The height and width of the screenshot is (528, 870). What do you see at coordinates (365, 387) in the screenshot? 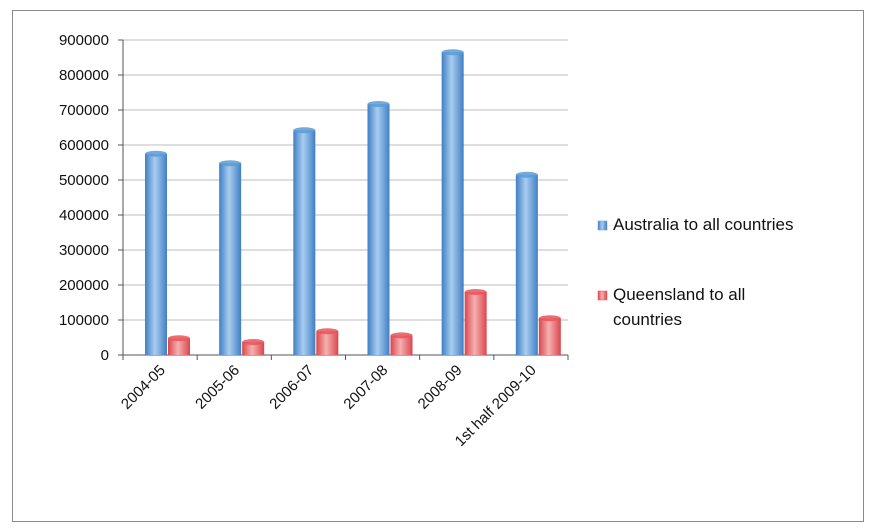
I see `x-tick-label: 2007-08` at bounding box center [365, 387].